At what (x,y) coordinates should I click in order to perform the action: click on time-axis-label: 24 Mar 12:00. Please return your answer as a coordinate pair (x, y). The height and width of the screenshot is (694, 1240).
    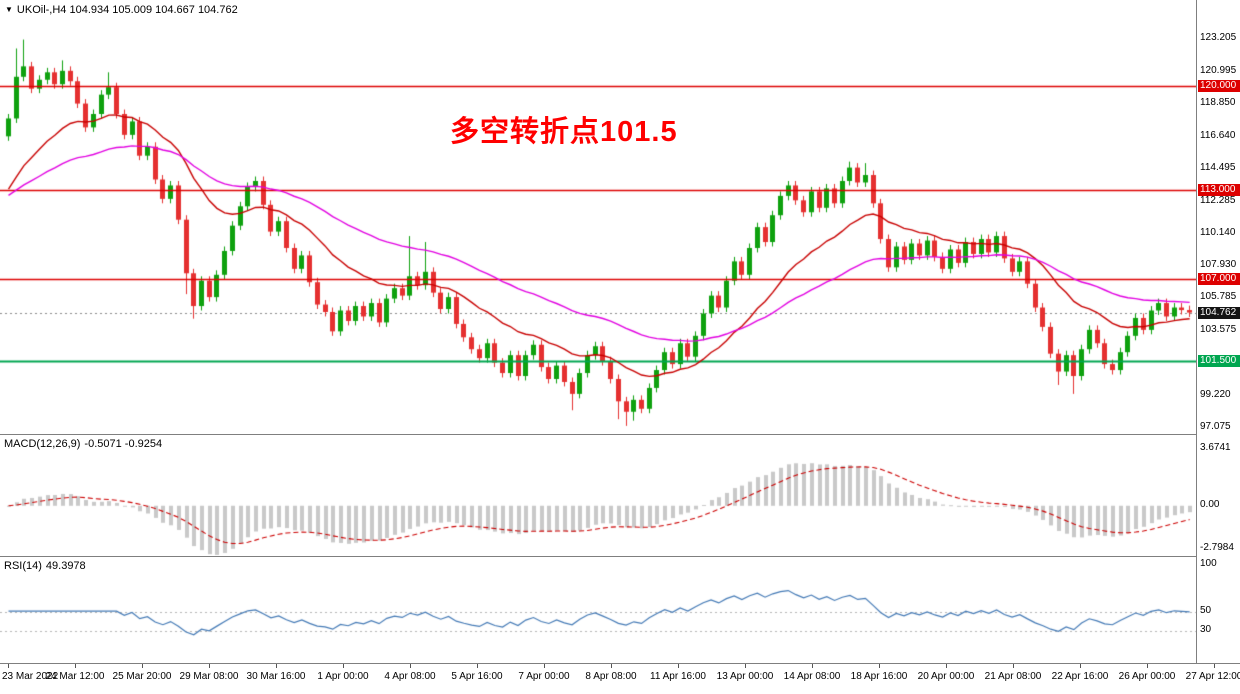
    Looking at the image, I should click on (75, 676).